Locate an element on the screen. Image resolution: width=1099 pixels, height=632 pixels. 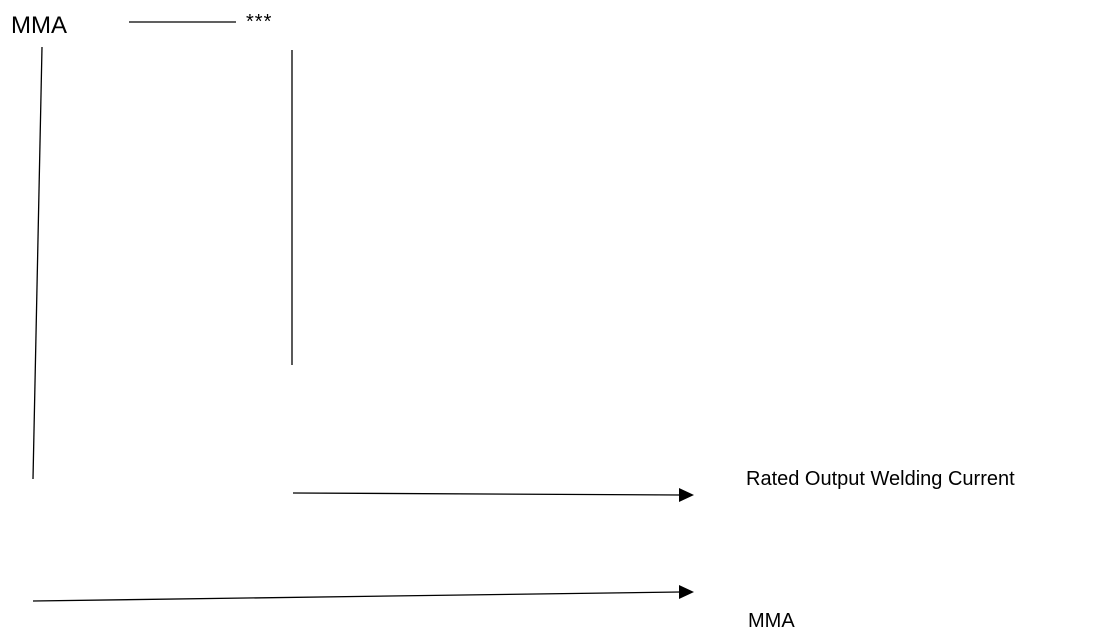
arrow-line-rated is located at coordinates (486, 494).